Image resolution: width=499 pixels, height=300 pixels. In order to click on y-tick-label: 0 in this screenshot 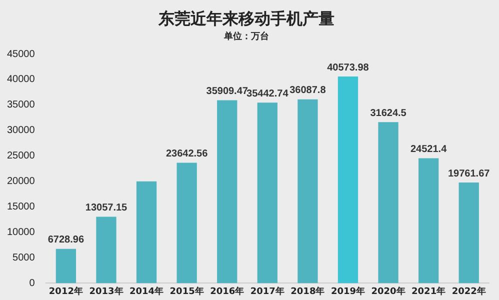, I will do `click(32, 283)`.